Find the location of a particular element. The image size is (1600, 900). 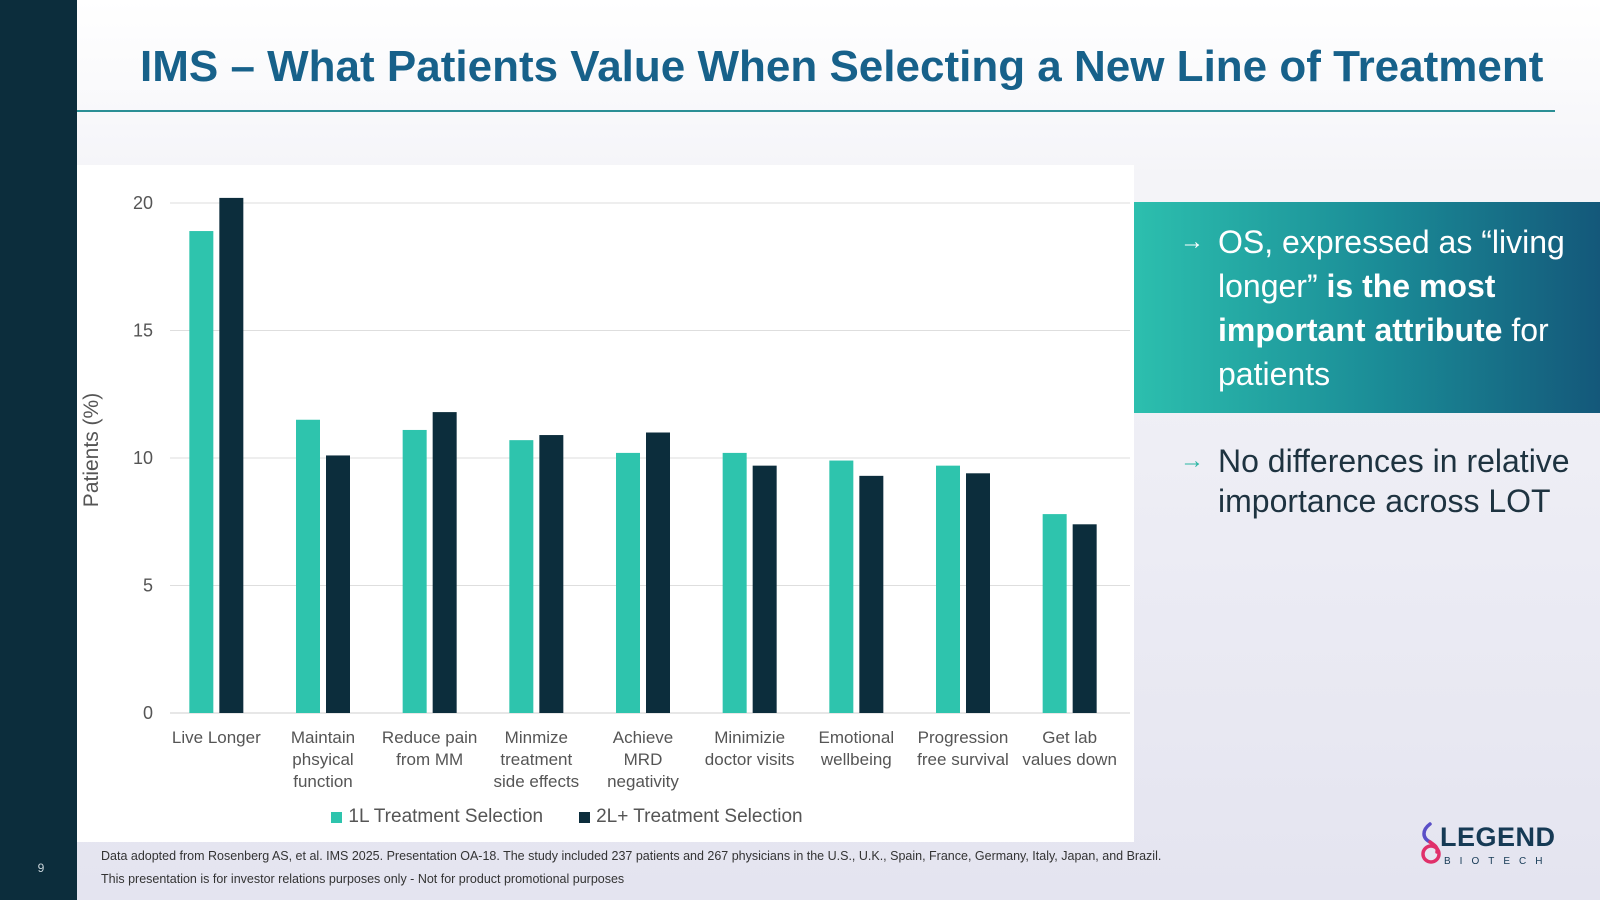

x-tick-label-line: phsyical is located at coordinates (323, 759).